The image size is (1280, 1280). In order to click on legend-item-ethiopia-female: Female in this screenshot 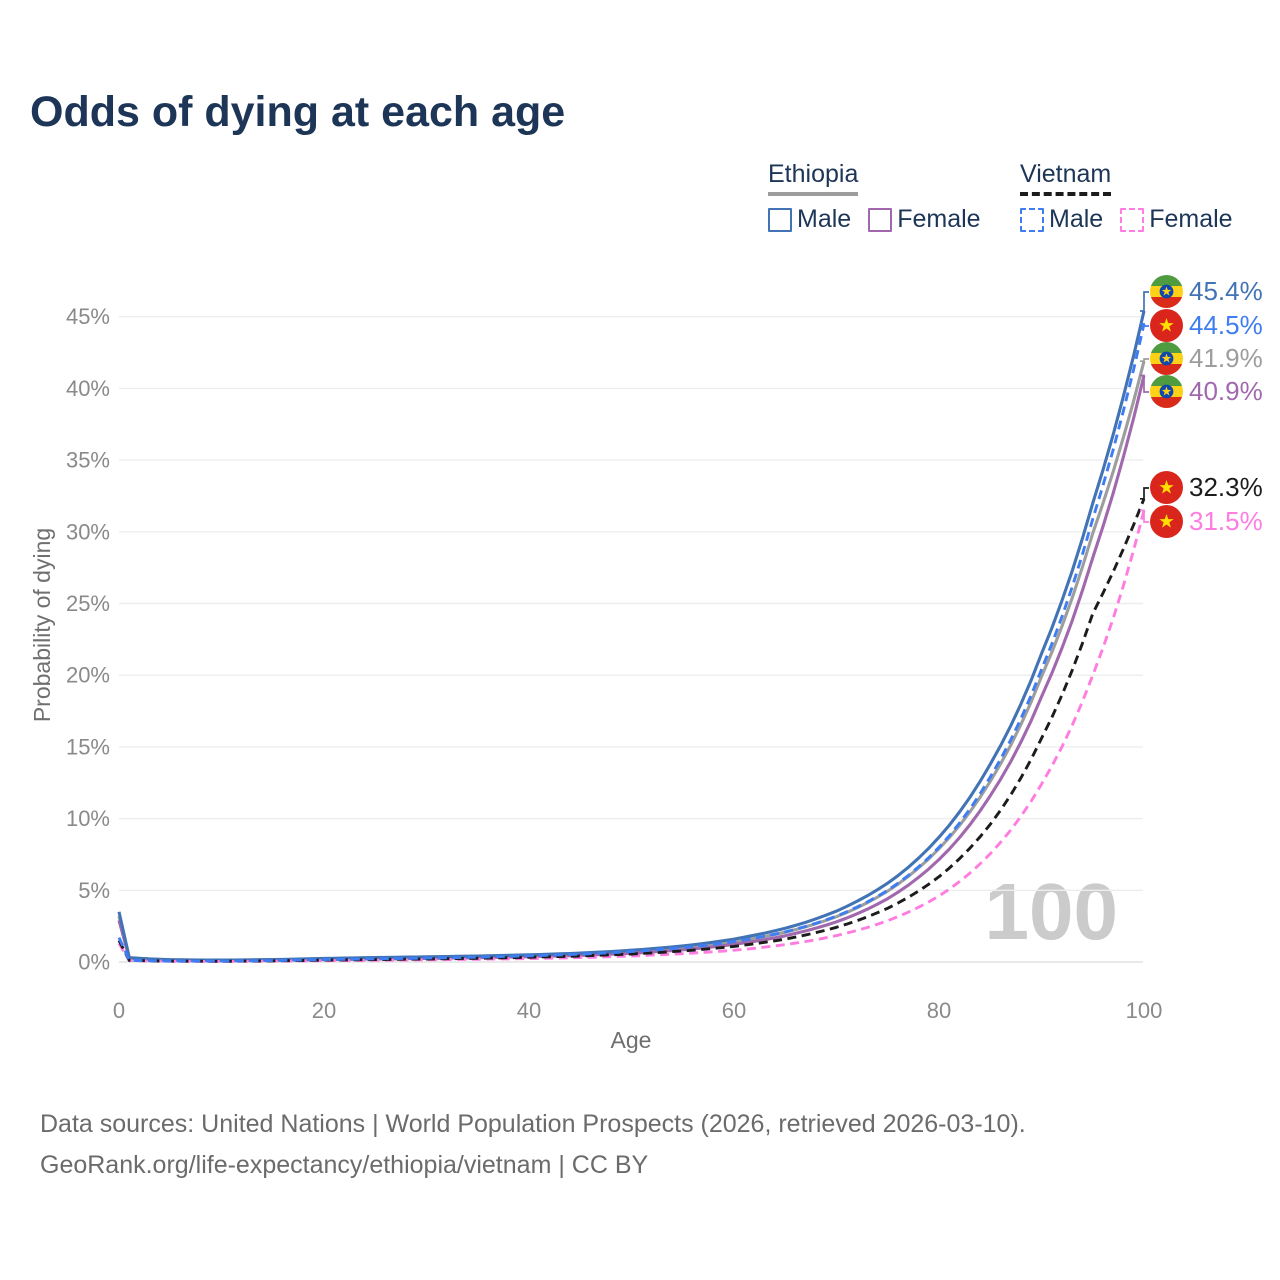, I will do `click(924, 219)`.